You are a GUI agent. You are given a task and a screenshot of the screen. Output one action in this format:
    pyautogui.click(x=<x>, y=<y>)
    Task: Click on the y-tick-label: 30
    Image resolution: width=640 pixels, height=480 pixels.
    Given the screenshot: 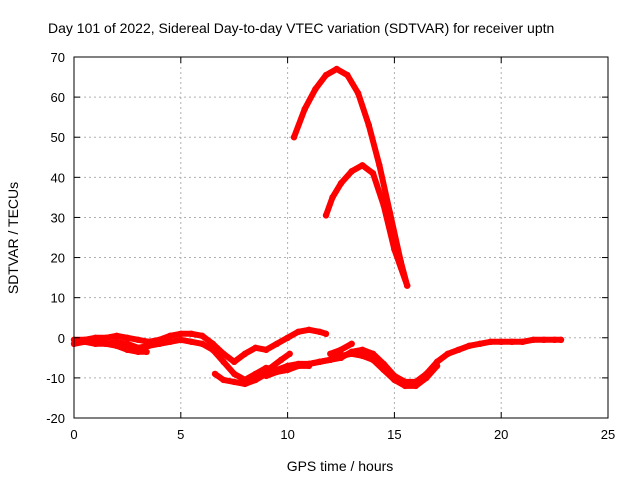 What is the action you would take?
    pyautogui.click(x=58, y=217)
    